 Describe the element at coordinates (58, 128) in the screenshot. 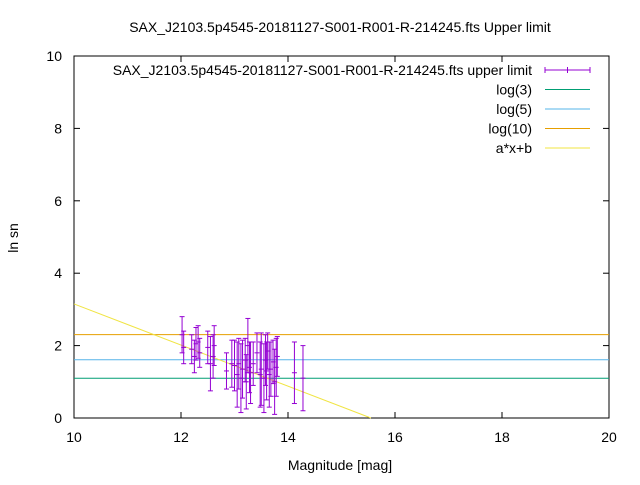

I see `y-tick-label: 8` at that location.